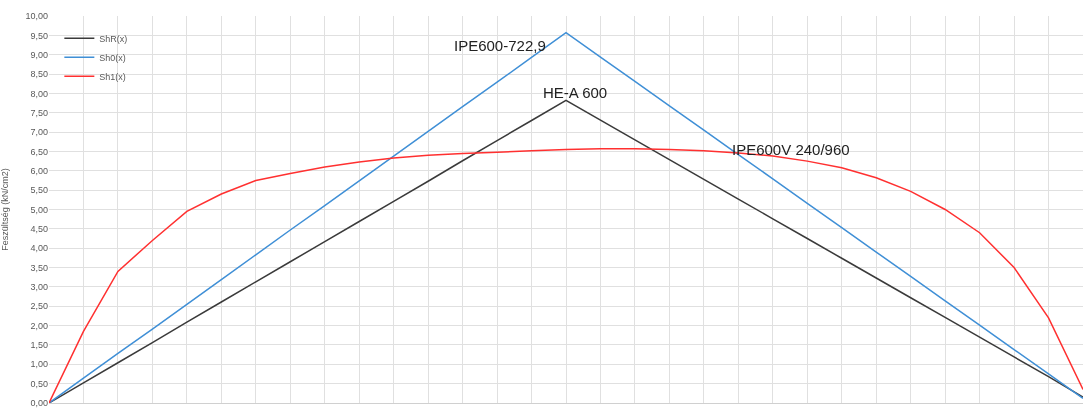 The image size is (1085, 411). I want to click on y-tick-label: 0,50, so click(39, 383).